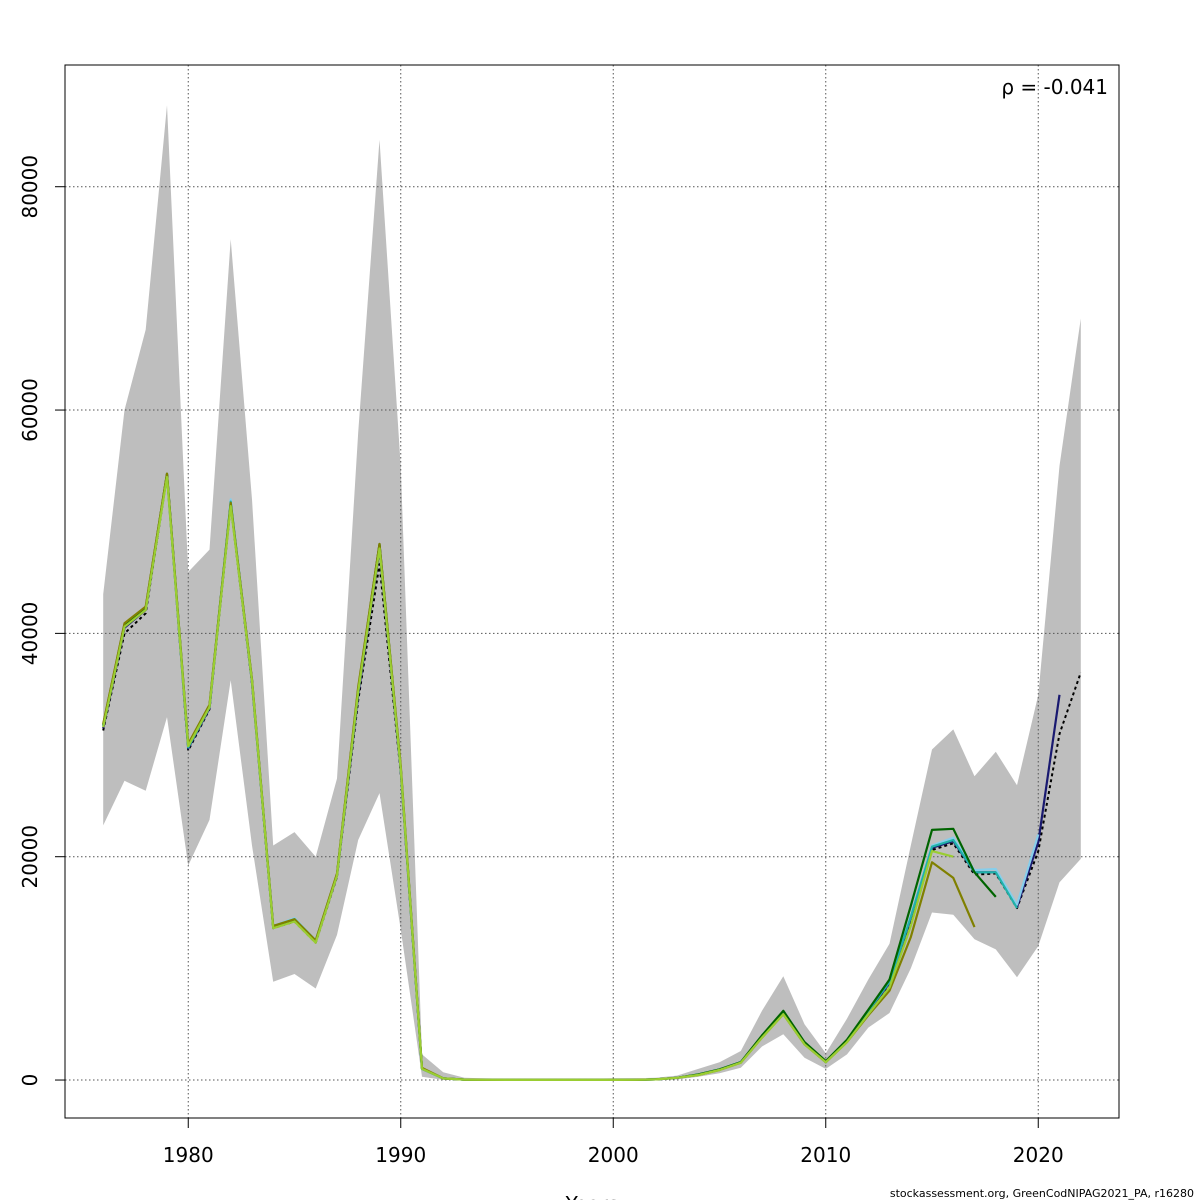 Image resolution: width=1200 pixels, height=1200 pixels. What do you see at coordinates (30, 857) in the screenshot?
I see `y-tick-label: 20000` at bounding box center [30, 857].